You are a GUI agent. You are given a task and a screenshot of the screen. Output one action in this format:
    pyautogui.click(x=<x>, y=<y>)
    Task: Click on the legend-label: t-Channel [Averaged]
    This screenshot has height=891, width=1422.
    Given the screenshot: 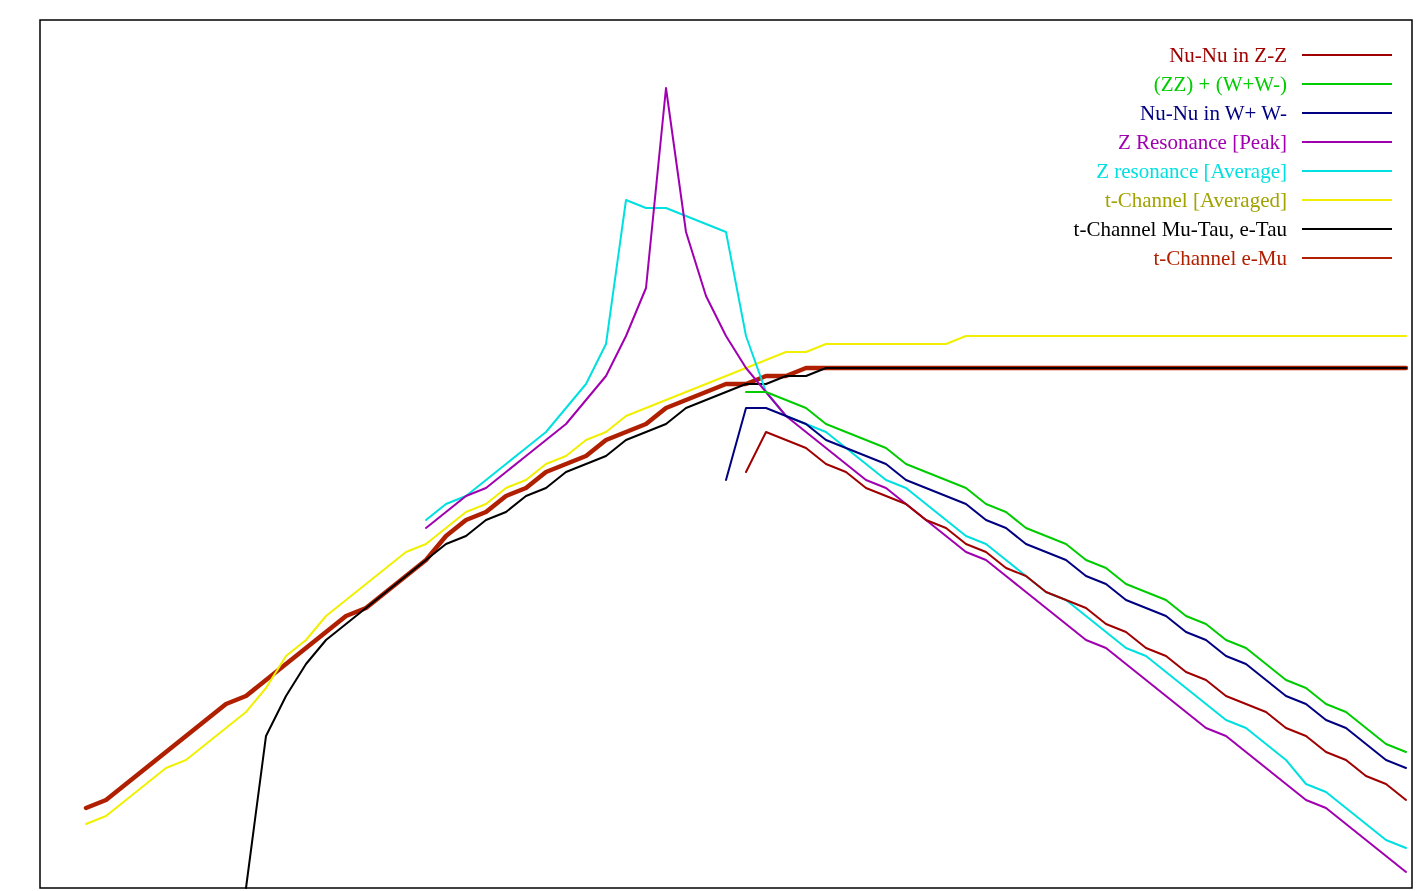 What is the action you would take?
    pyautogui.click(x=1195, y=200)
    